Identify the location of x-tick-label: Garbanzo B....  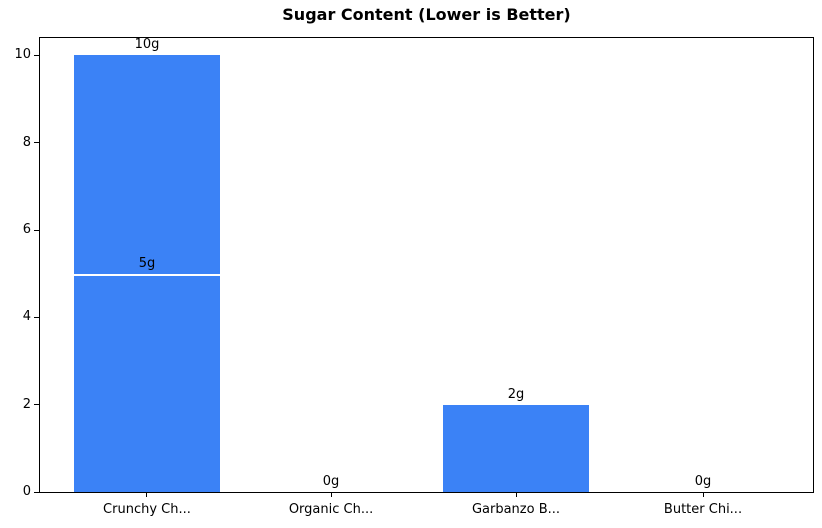
(516, 509).